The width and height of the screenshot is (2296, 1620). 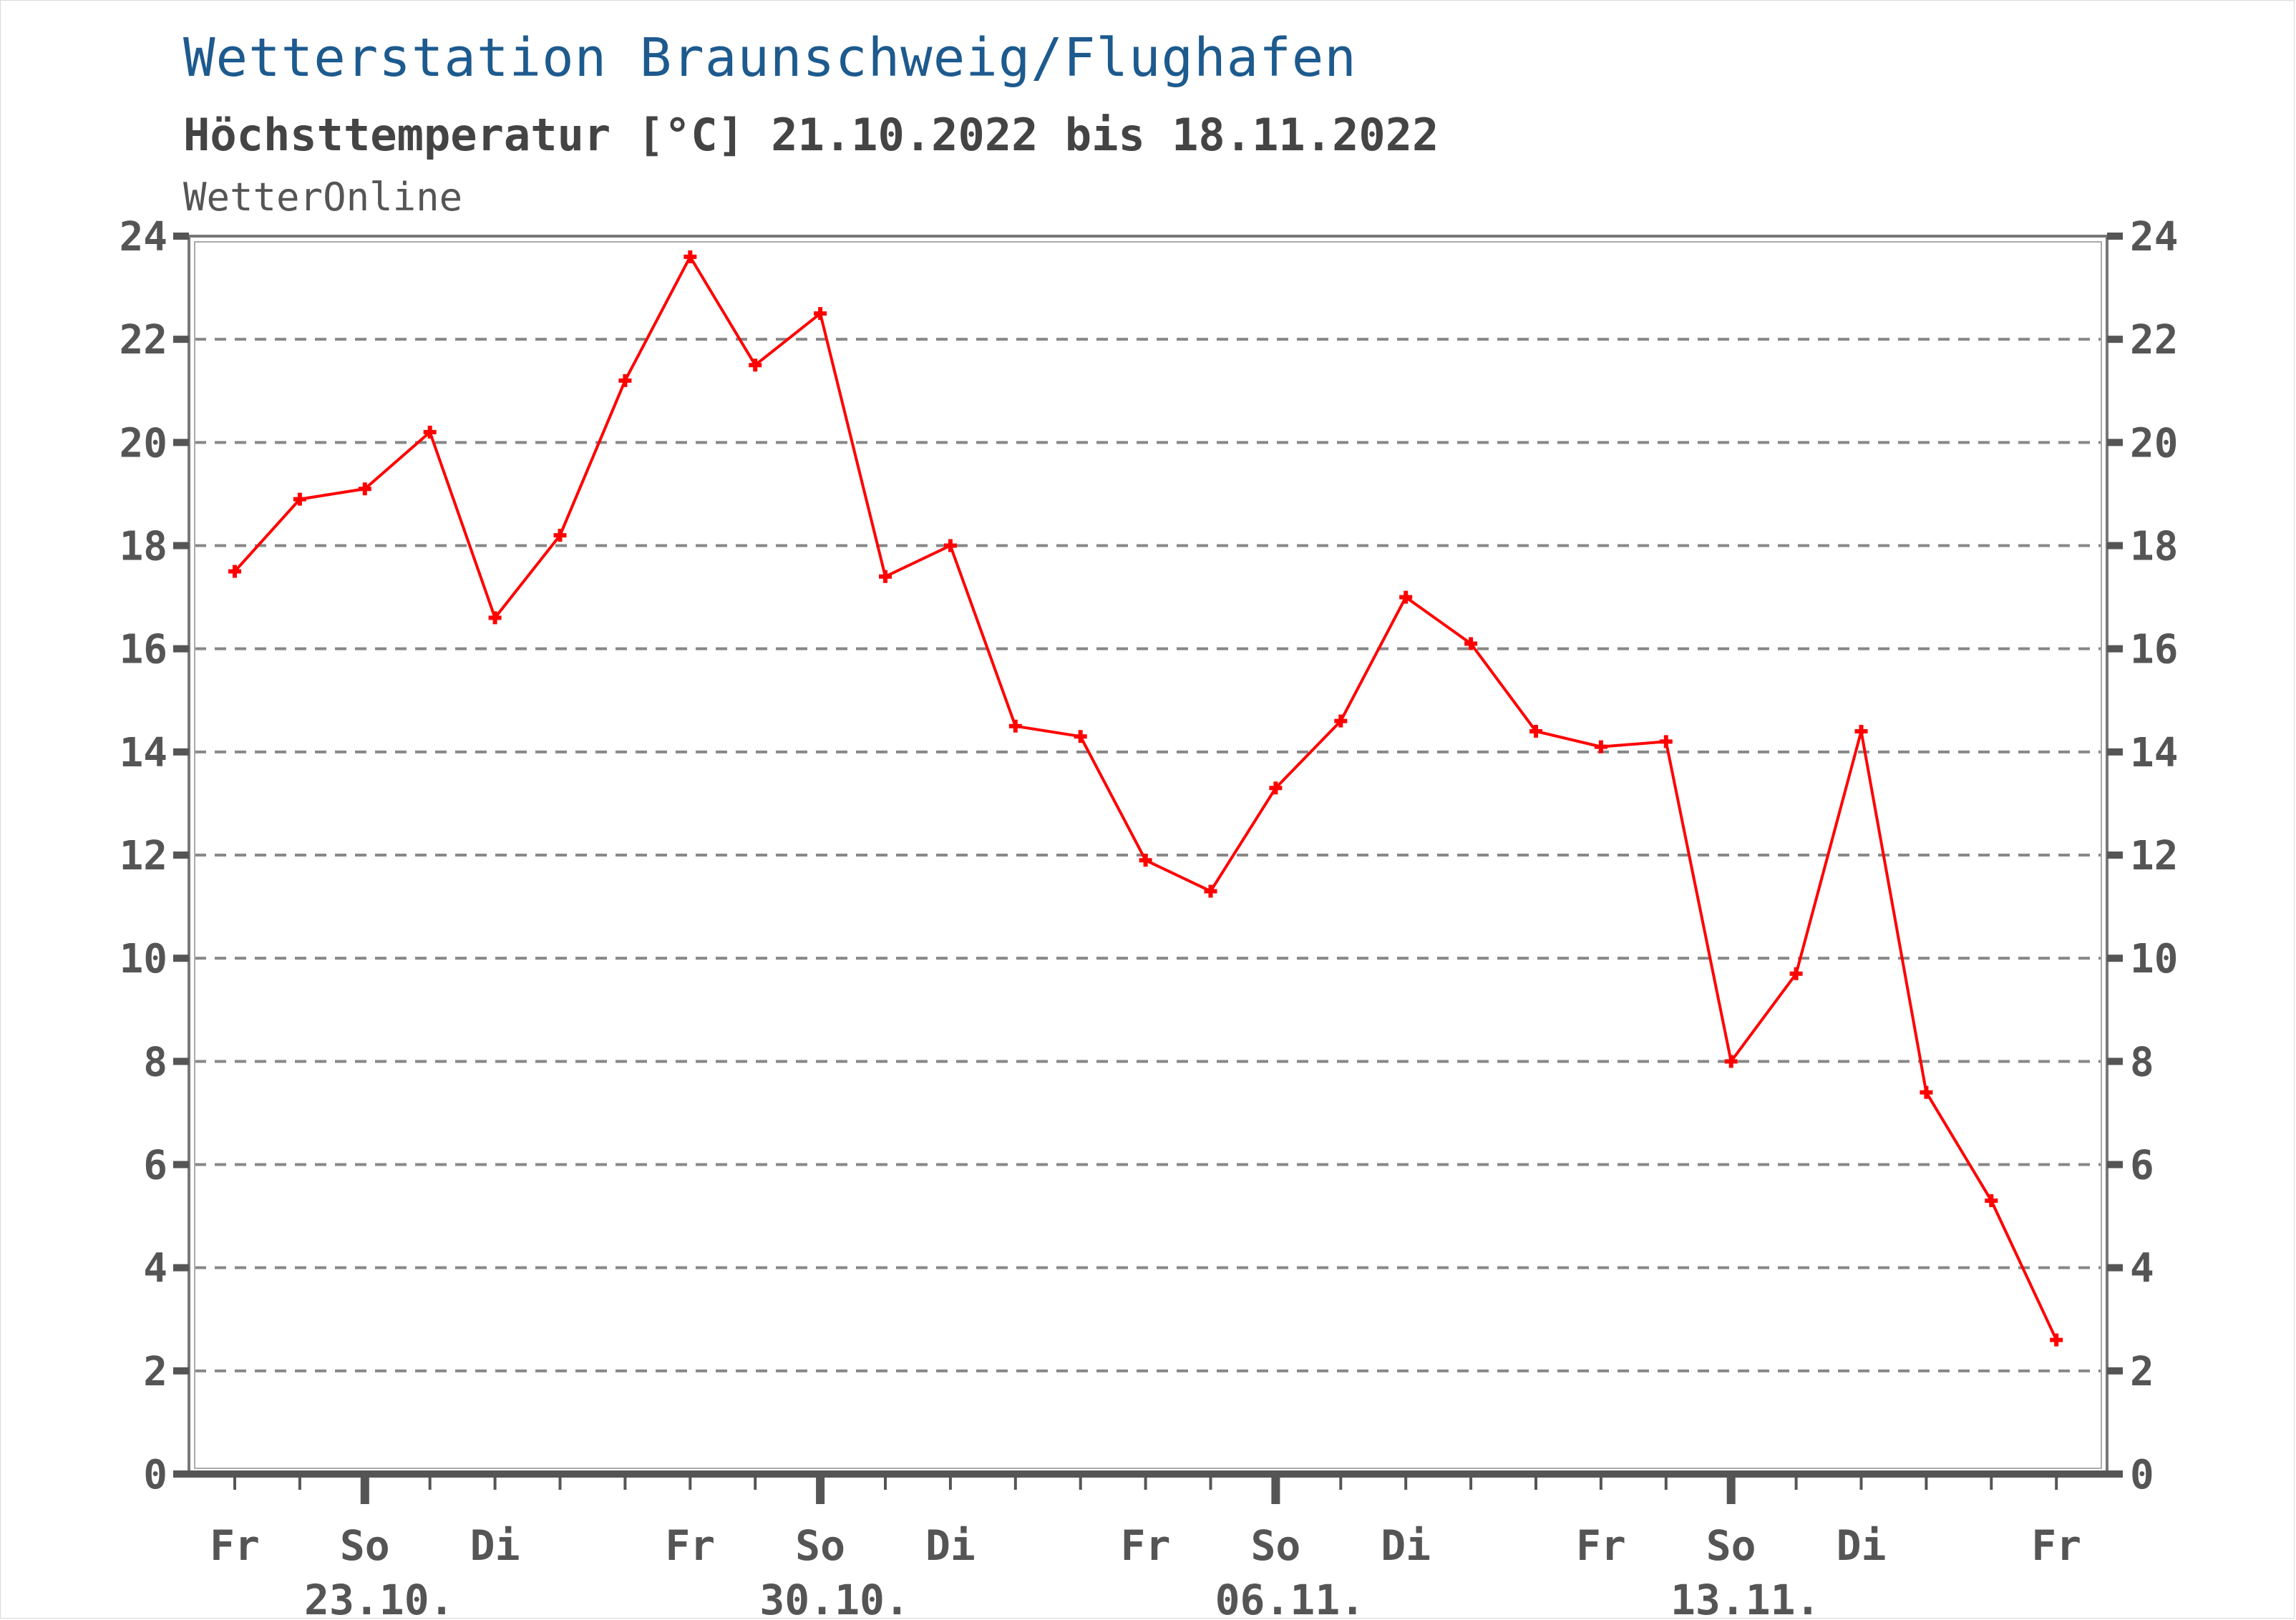 I want to click on y-tick-label-left: 22, so click(x=143, y=340).